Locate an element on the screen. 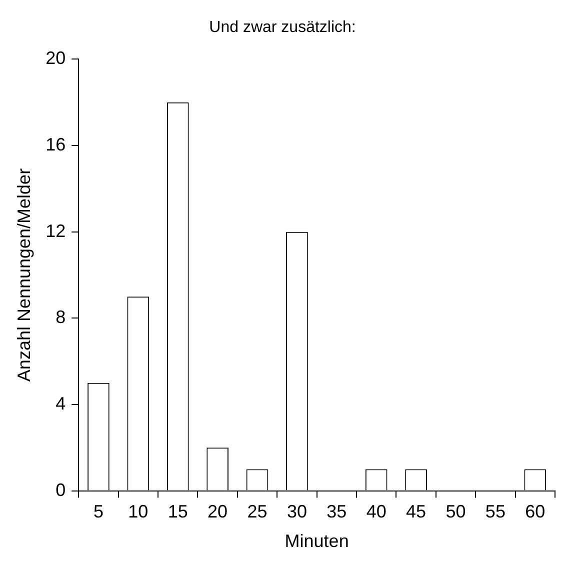  chart-title: Und zwar zusätzlich: is located at coordinates (282, 27).